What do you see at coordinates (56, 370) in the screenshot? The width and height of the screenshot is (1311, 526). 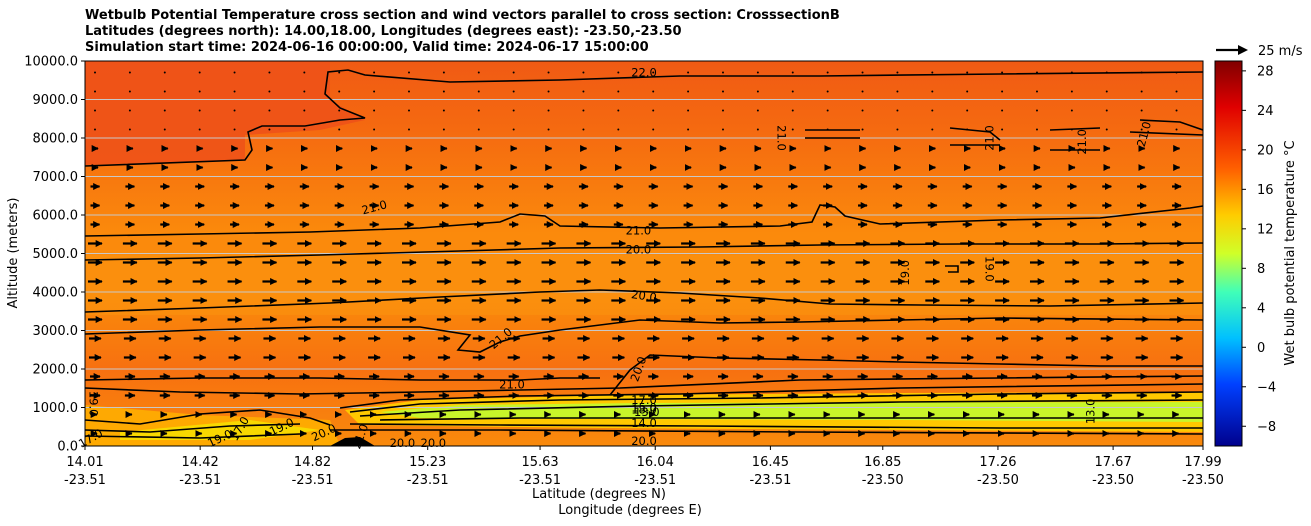 I see `y-tick-label: 2000.0` at bounding box center [56, 370].